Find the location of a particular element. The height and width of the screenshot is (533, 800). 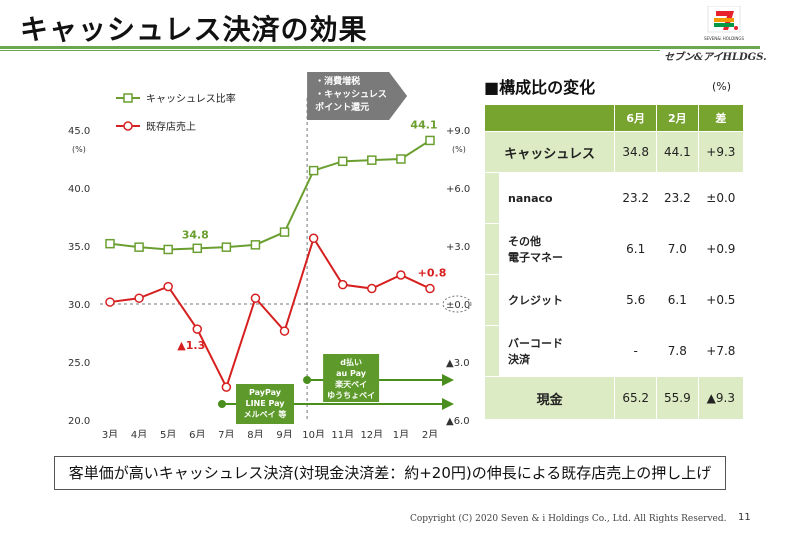

paypay-box-text: LINE Pay is located at coordinates (265, 403).